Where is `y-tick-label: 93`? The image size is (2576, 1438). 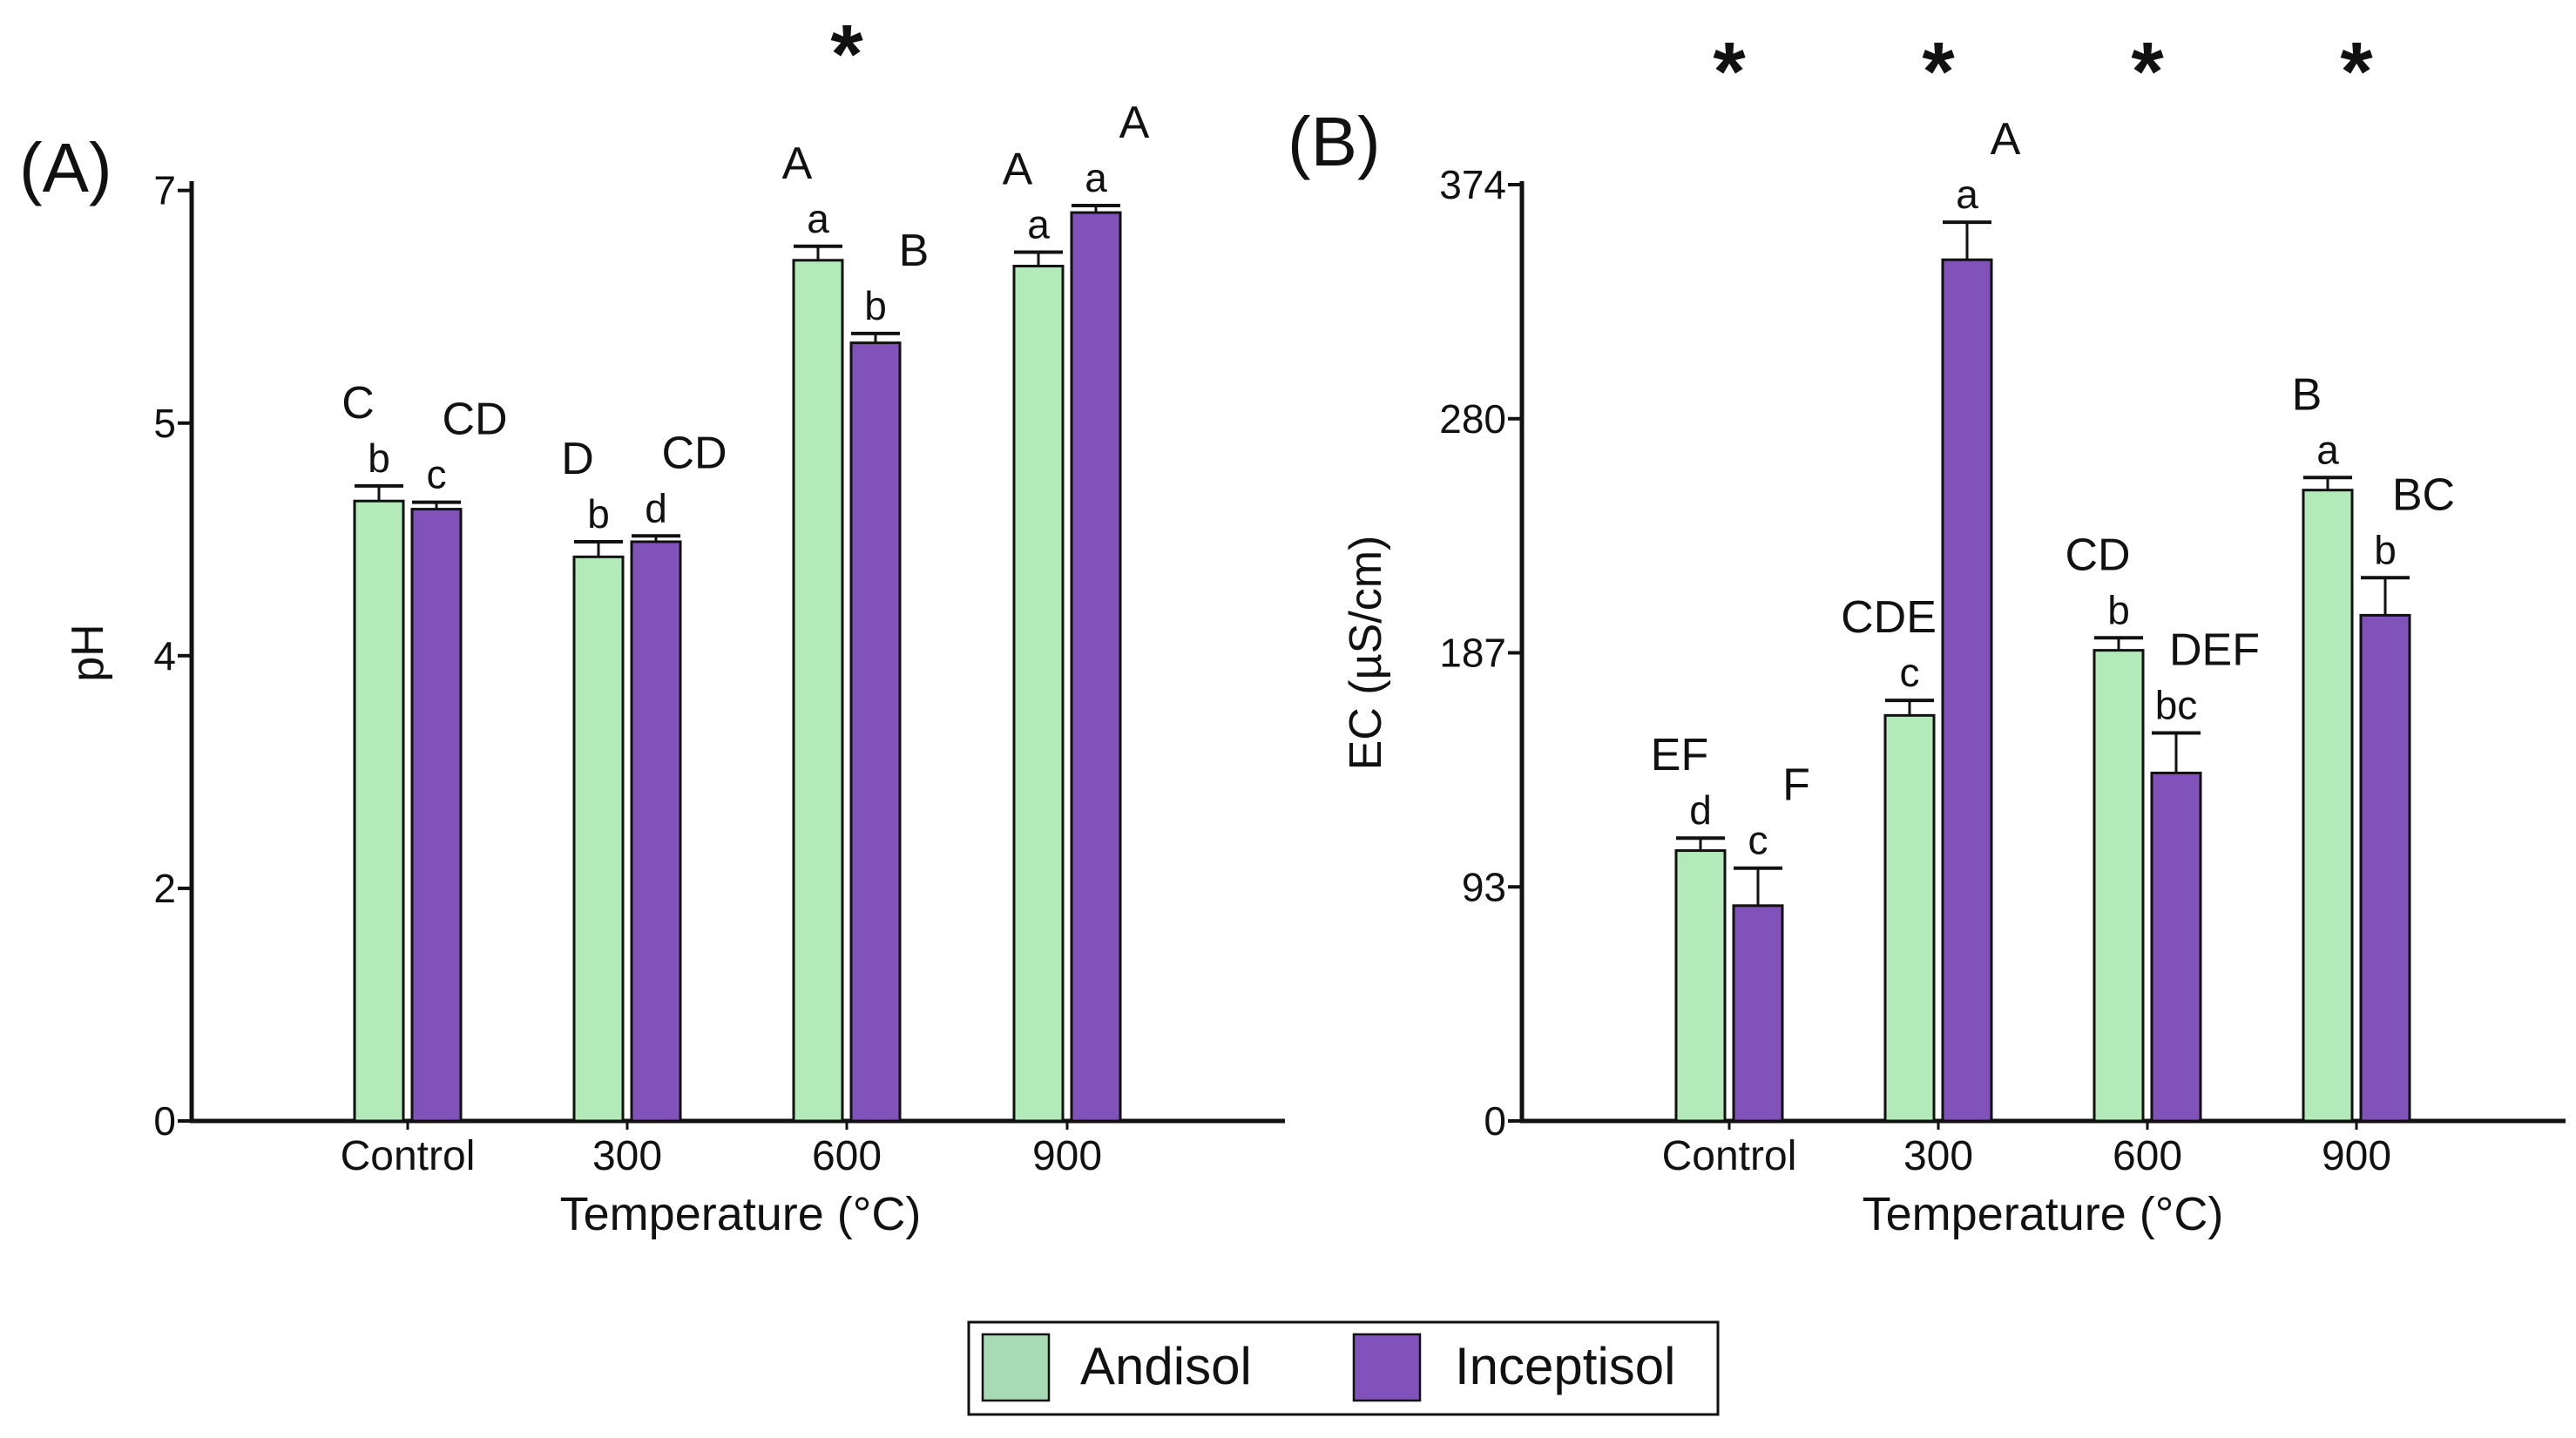
y-tick-label: 93 is located at coordinates (1484, 886).